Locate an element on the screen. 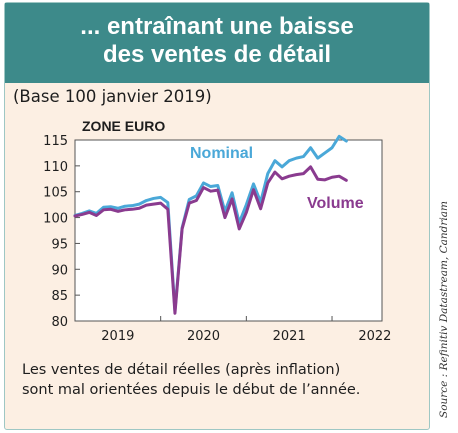 The width and height of the screenshot is (458, 433). series-label-volume: Volume is located at coordinates (335, 203).